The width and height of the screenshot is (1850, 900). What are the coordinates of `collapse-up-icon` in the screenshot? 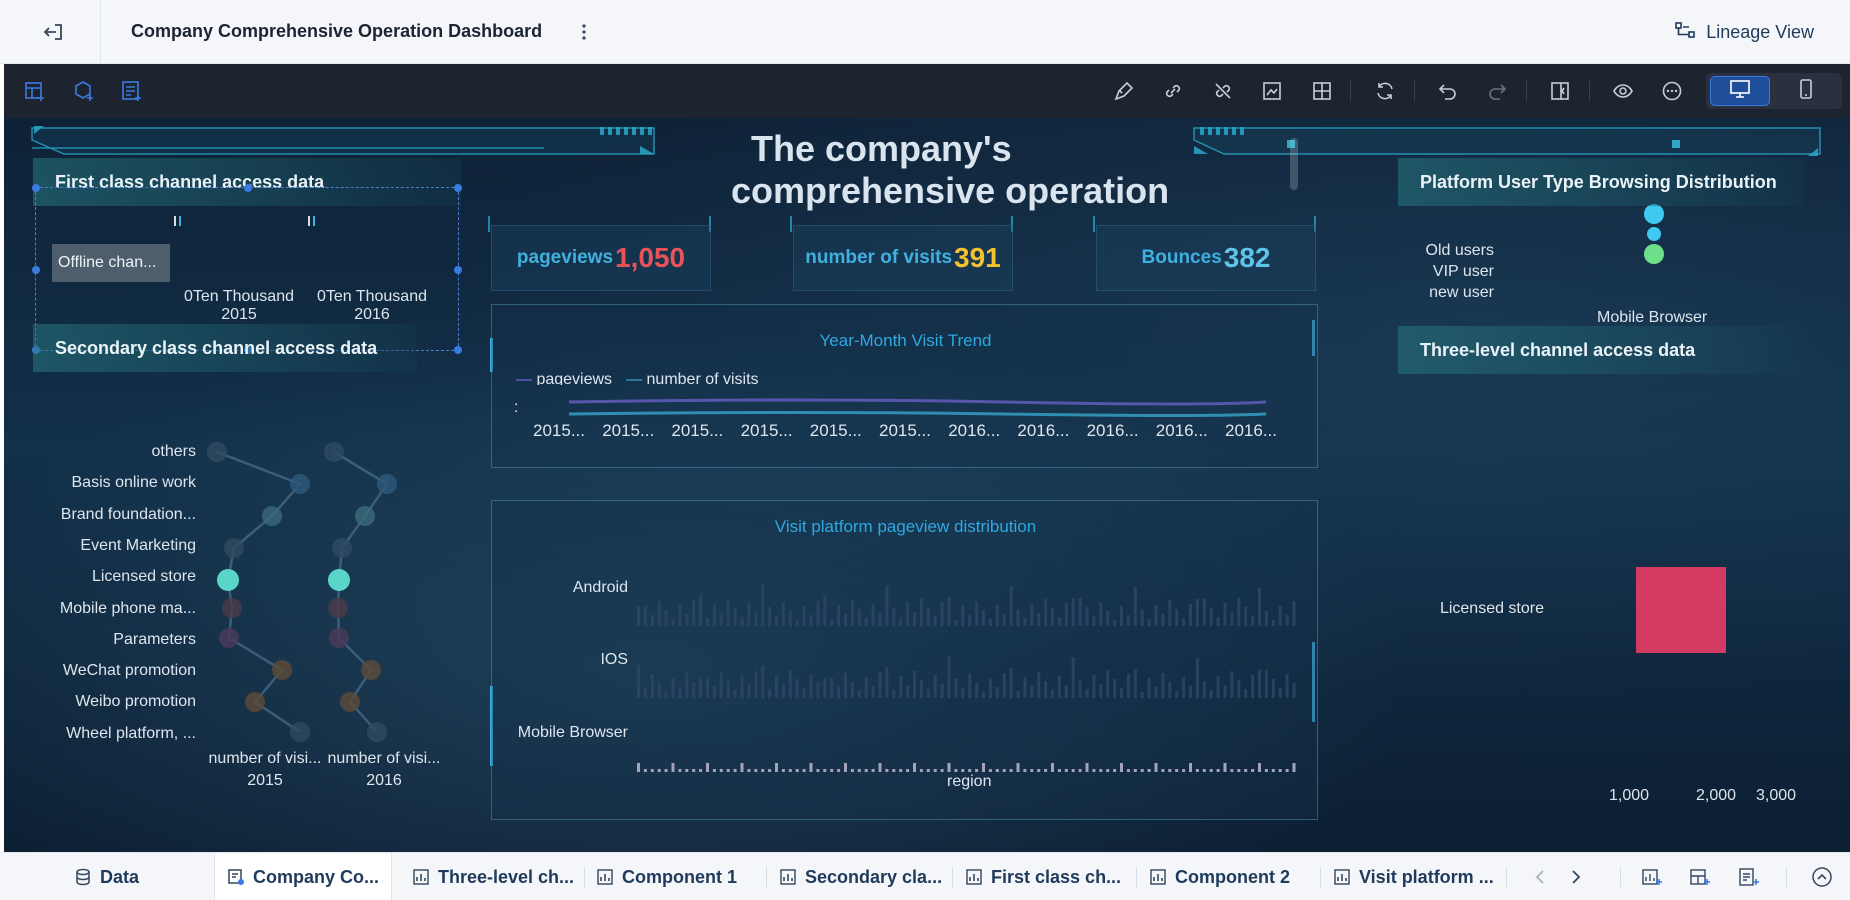 It's located at (1822, 877).